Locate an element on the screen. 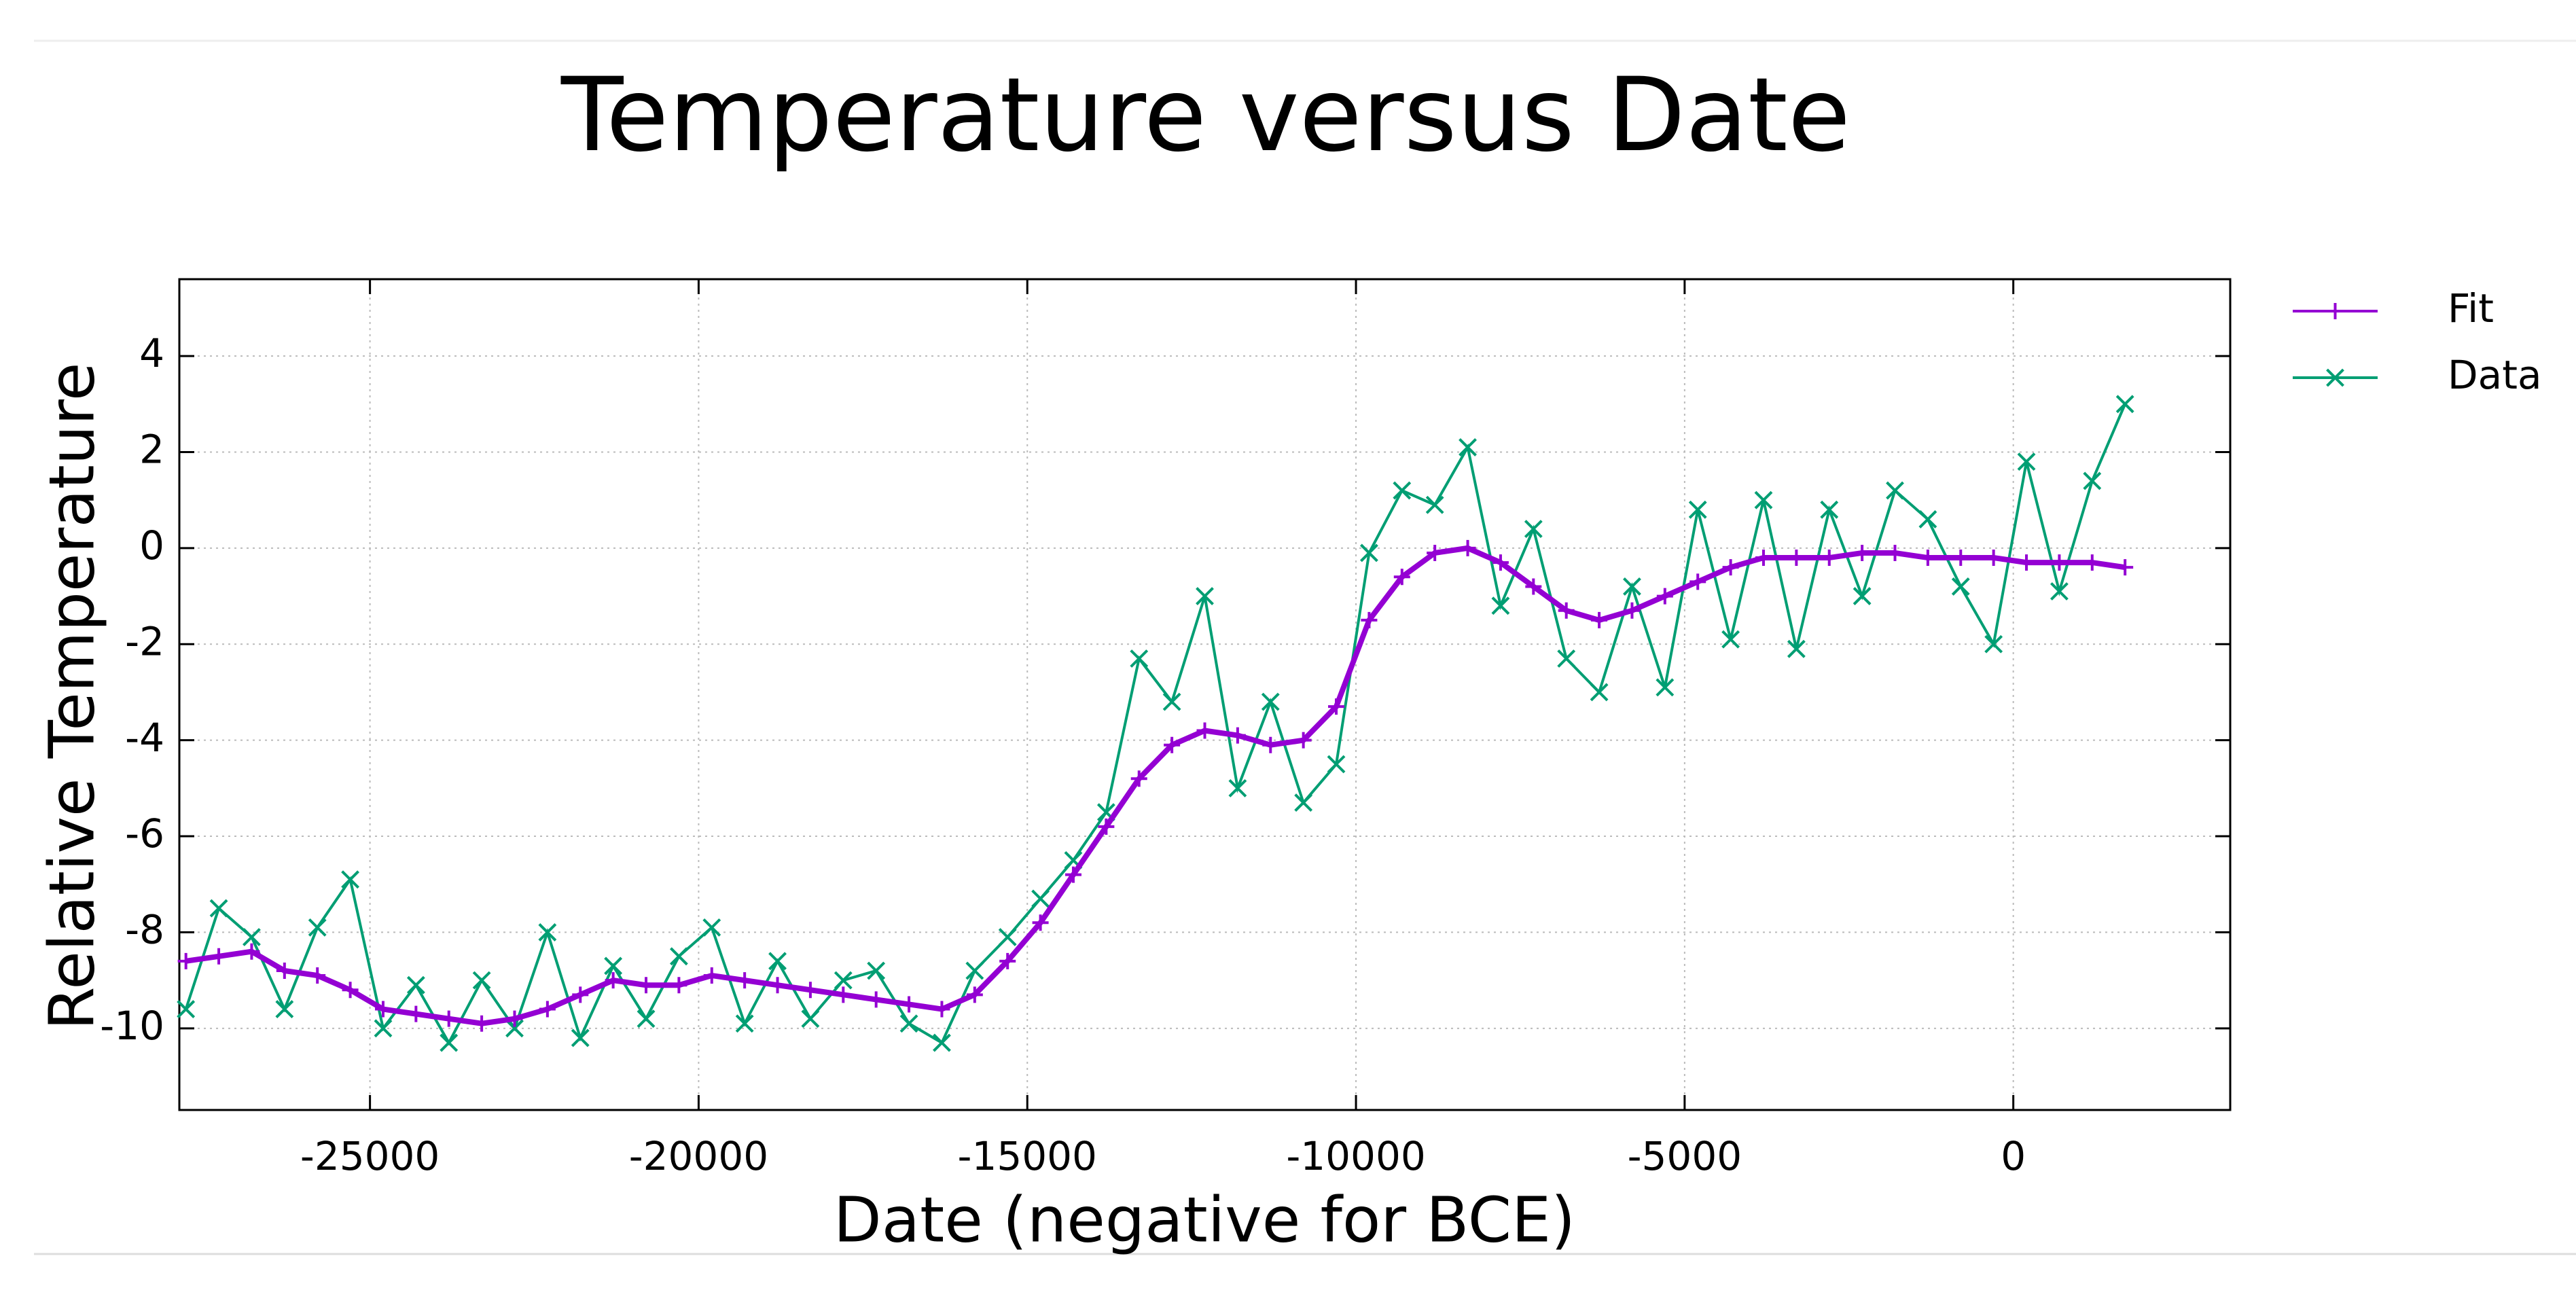 This screenshot has height=1290, width=2576. x-tick-label: -25000 is located at coordinates (370, 1156).